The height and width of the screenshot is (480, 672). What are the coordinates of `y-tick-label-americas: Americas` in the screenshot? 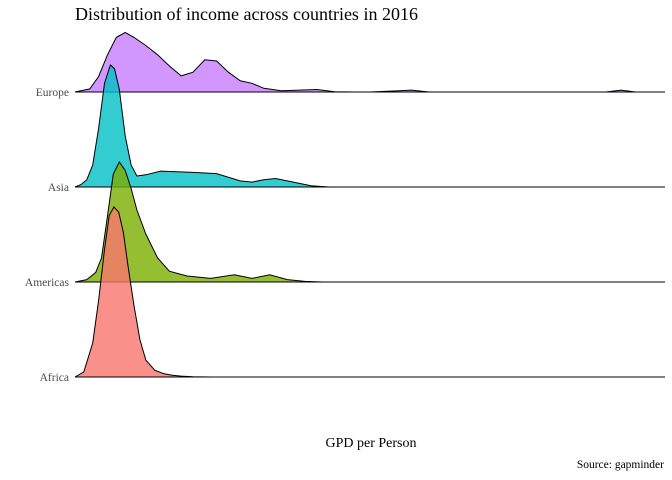 It's located at (47, 283).